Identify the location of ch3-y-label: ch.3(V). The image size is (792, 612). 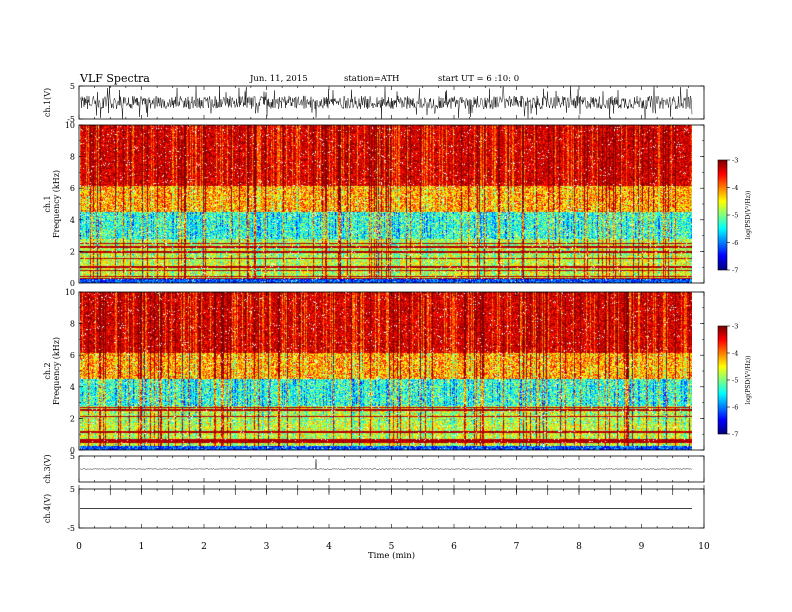
(47, 468).